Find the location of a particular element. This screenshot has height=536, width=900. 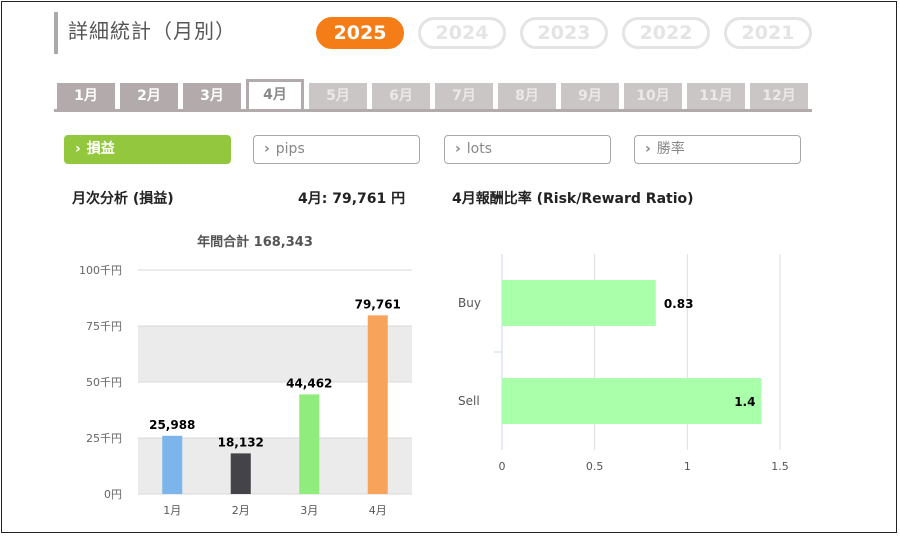

month-tab-3: 3月 is located at coordinates (212, 96).